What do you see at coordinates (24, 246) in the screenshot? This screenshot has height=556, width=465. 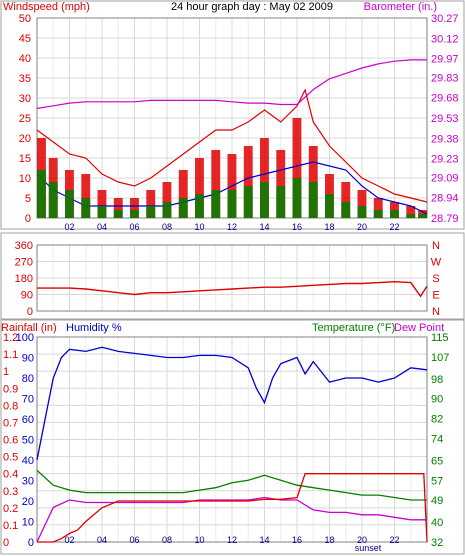 I see `y-tick-label: 360` at bounding box center [24, 246].